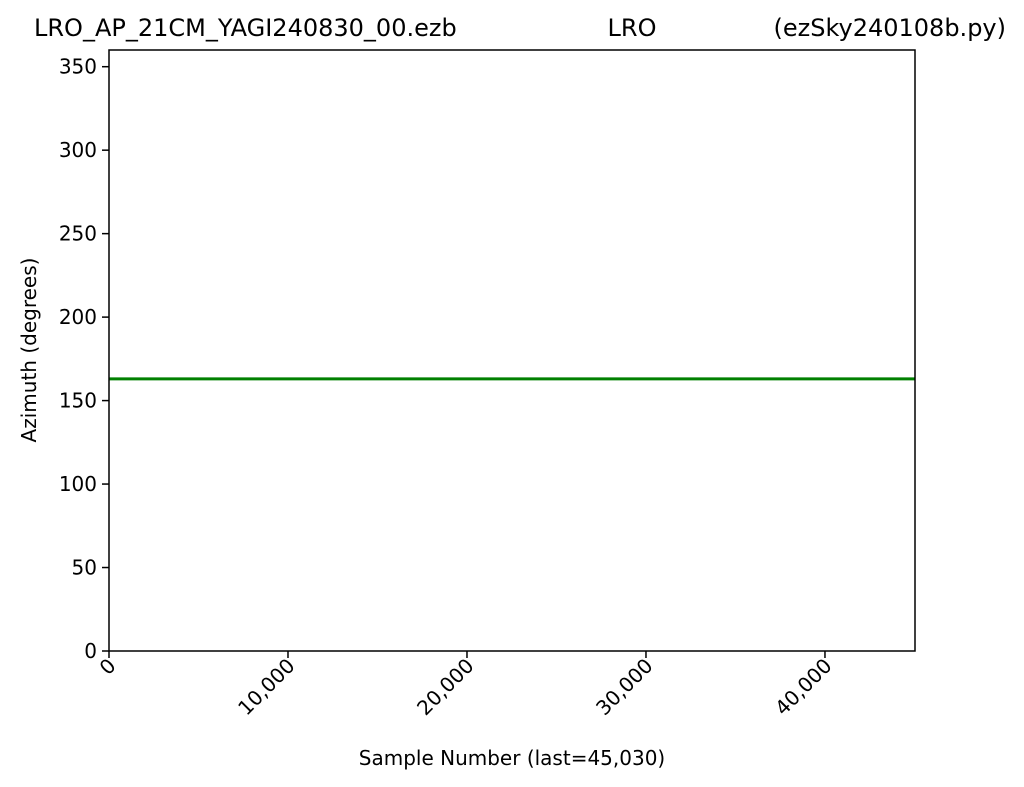  Describe the element at coordinates (78, 484) in the screenshot. I see `y-tick-label: 100` at that location.